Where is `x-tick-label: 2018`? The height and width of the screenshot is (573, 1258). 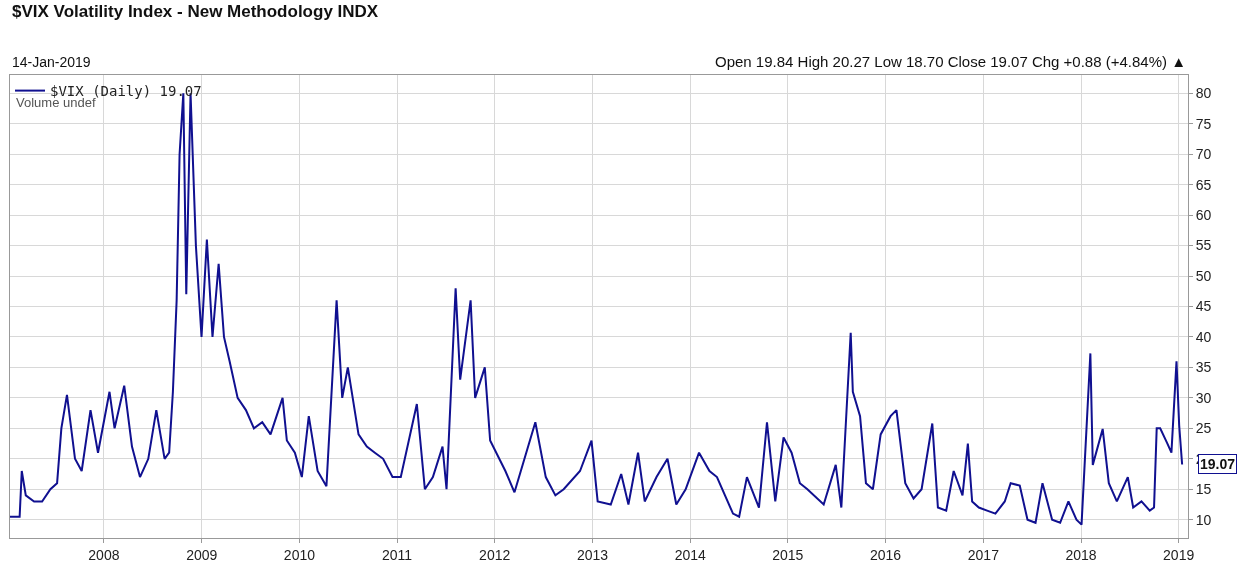
x-tick-label: 2018 is located at coordinates (1081, 554).